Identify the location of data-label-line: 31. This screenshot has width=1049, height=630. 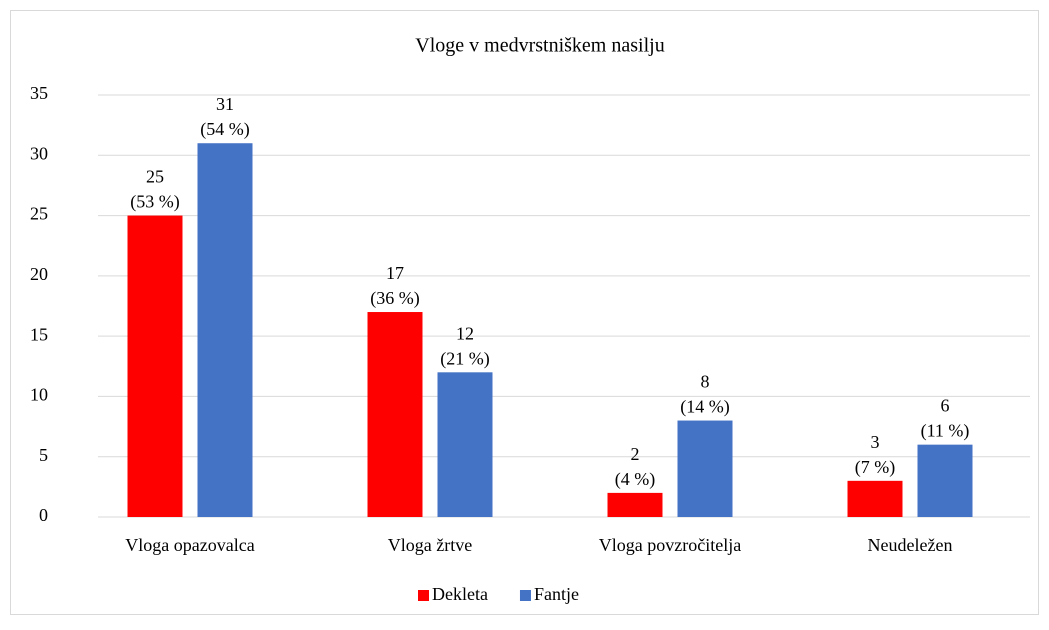
(225, 104).